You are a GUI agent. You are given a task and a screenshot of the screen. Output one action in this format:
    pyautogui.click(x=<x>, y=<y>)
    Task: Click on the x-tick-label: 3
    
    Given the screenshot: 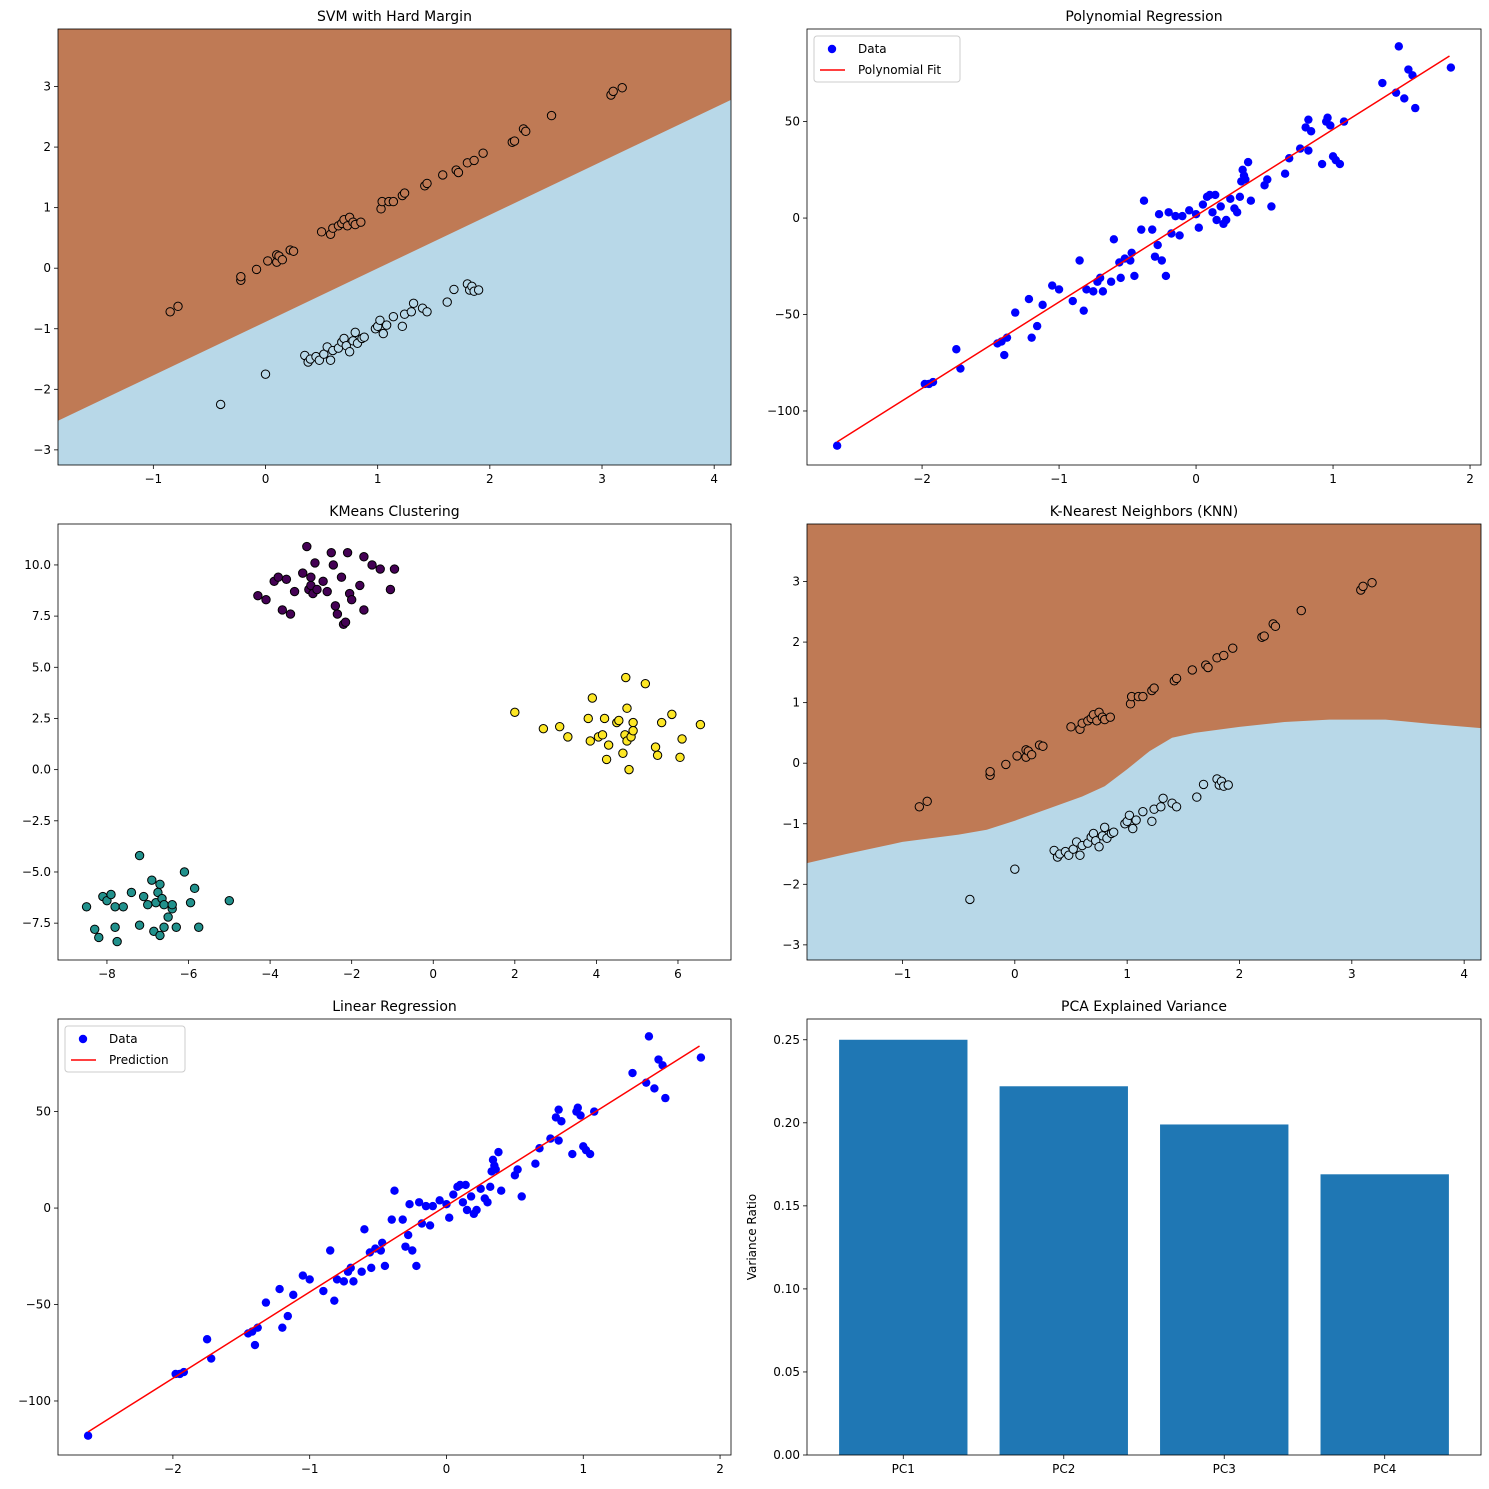 What is the action you would take?
    pyautogui.click(x=602, y=479)
    